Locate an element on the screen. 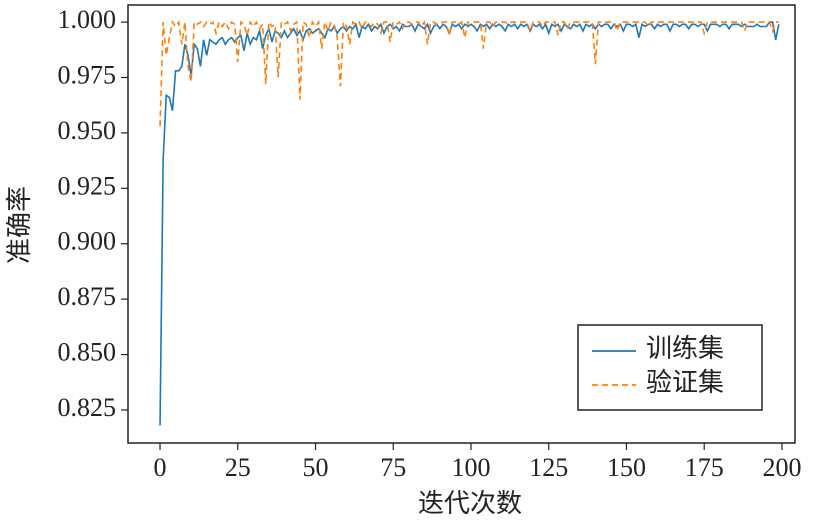 Image resolution: width=813 pixels, height=525 pixels. x-tick-label: 100 is located at coordinates (470, 467).